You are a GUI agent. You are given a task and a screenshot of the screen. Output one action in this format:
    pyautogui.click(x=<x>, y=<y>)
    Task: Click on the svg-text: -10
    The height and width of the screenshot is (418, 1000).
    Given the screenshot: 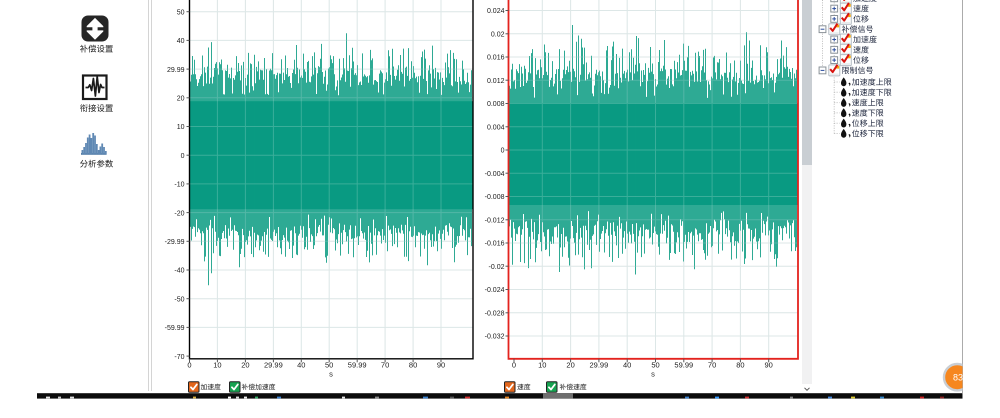 What is the action you would take?
    pyautogui.click(x=179, y=185)
    